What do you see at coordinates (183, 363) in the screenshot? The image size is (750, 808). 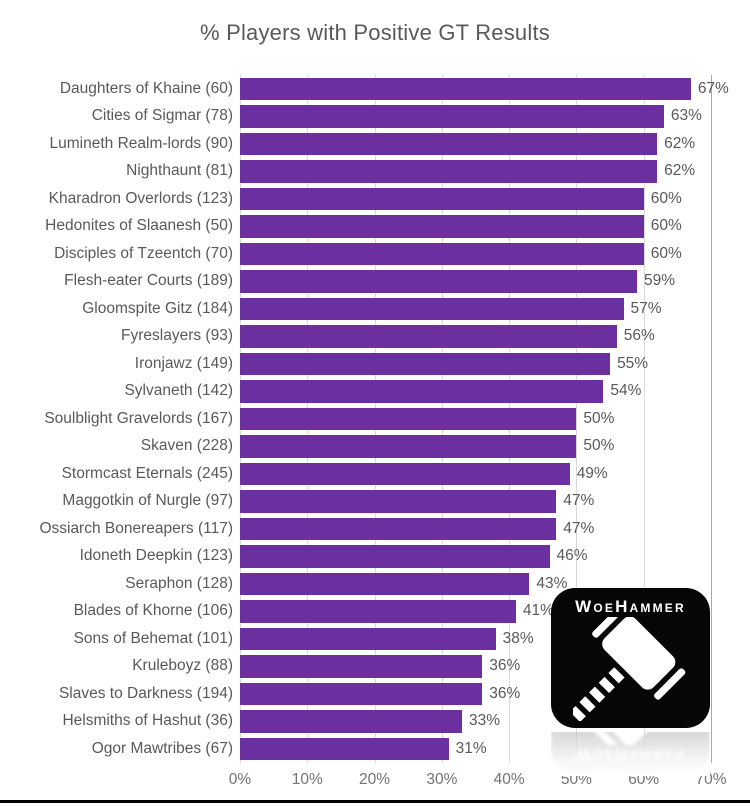 I see `category-label: Ironjawz (149)` at bounding box center [183, 363].